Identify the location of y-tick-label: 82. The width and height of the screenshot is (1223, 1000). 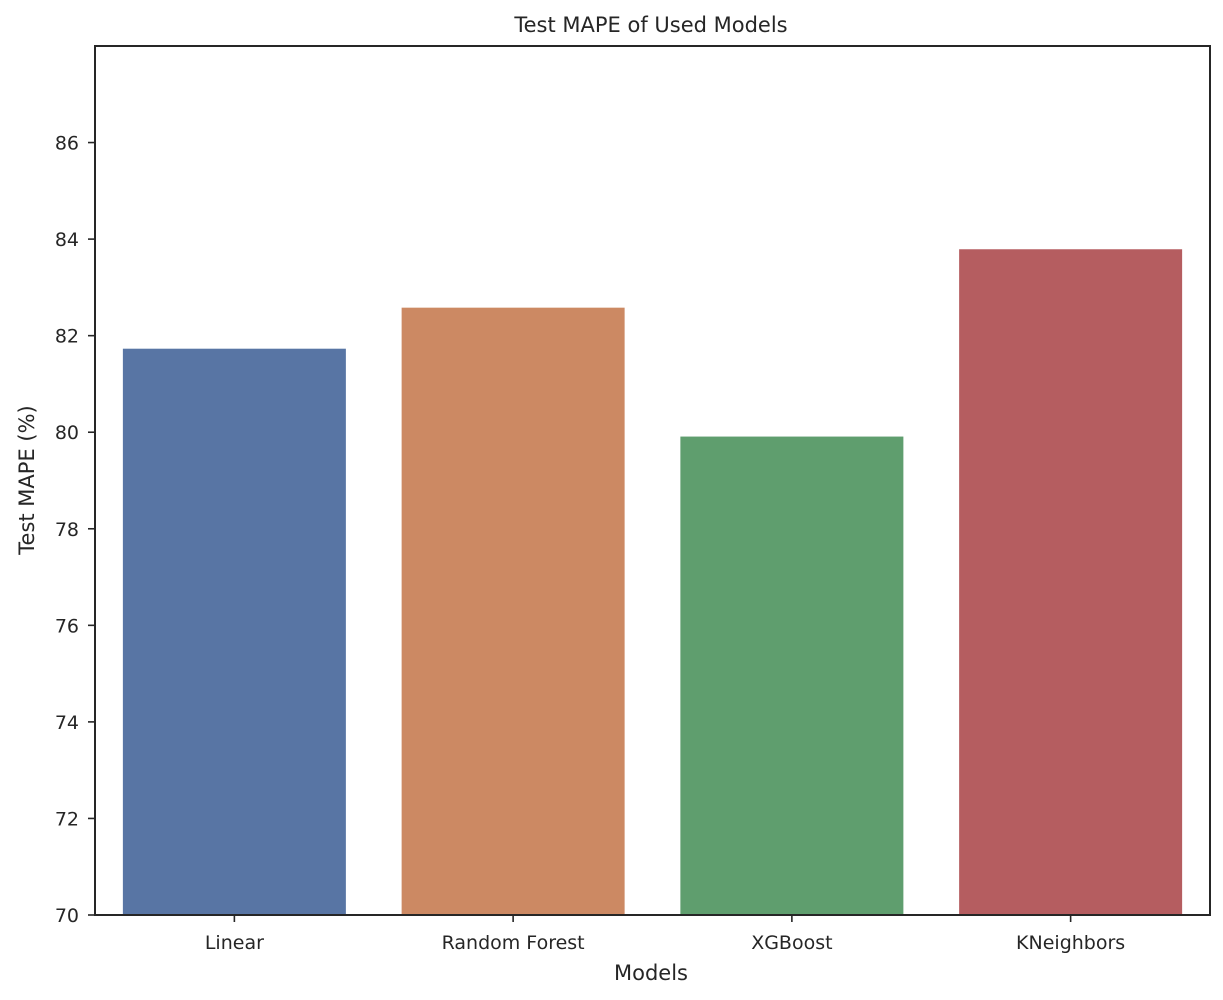
(67, 337).